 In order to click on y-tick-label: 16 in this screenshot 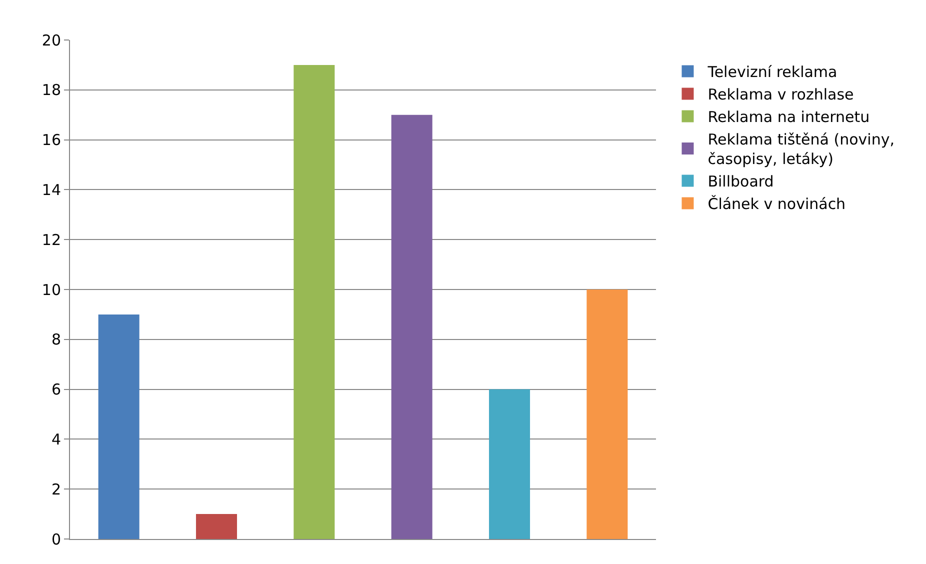, I will do `click(51, 140)`.